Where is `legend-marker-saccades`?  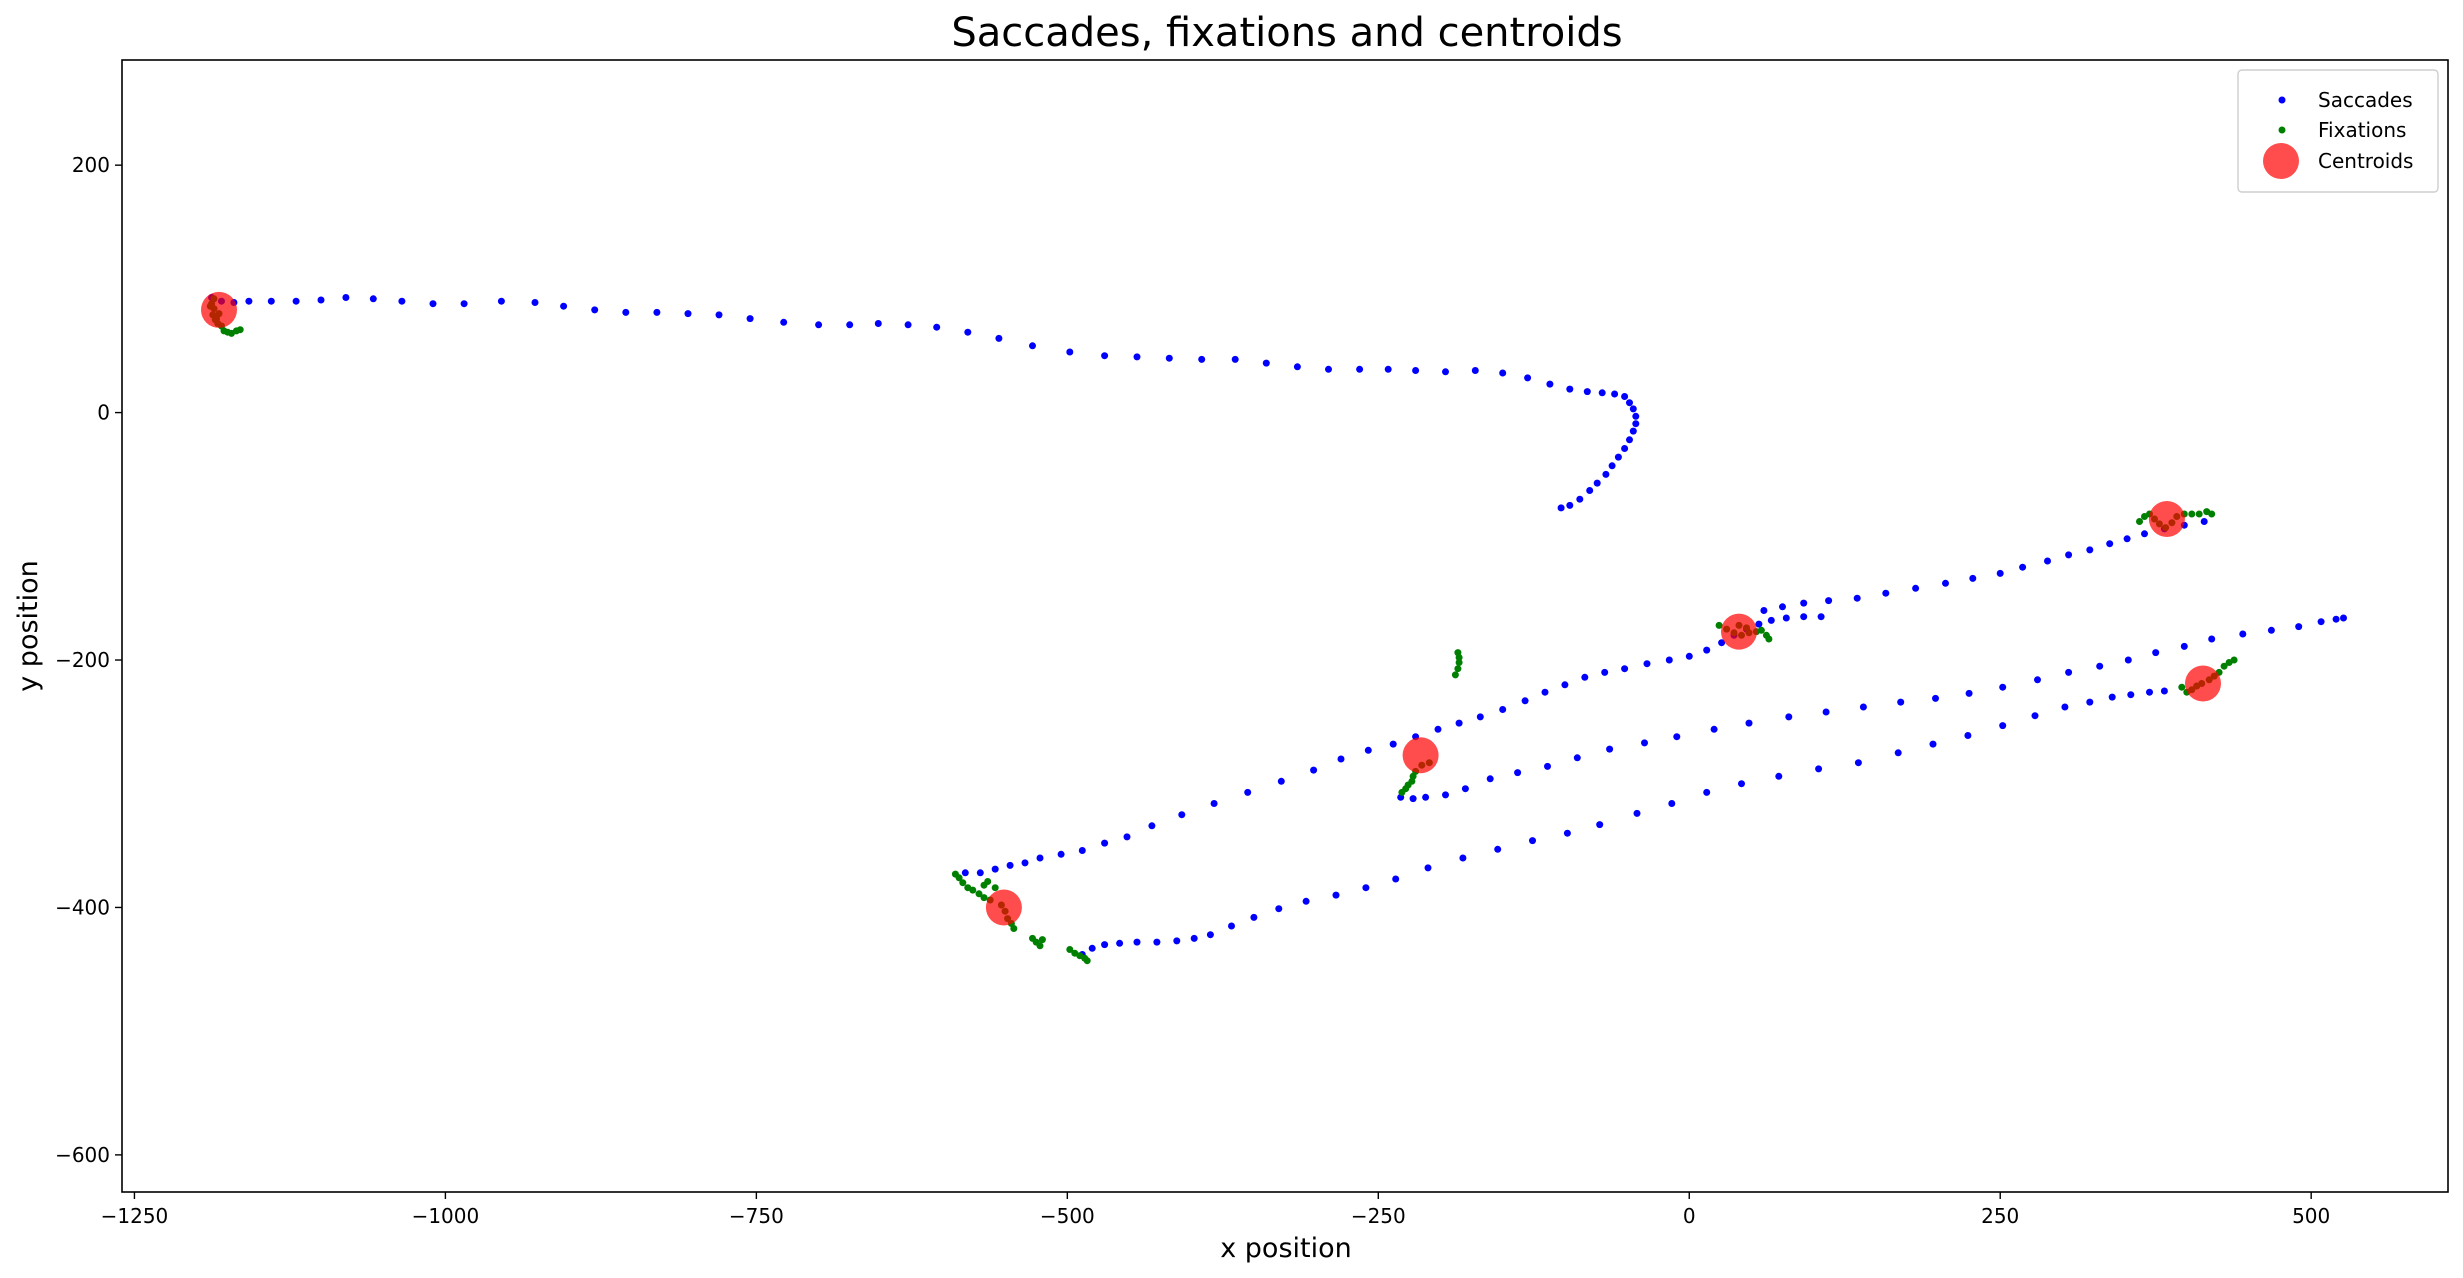
legend-marker-saccades is located at coordinates (2282, 100).